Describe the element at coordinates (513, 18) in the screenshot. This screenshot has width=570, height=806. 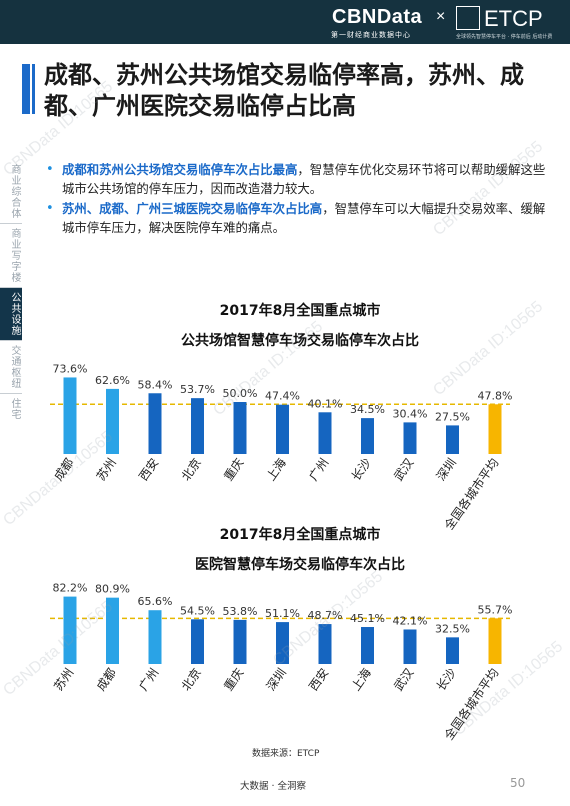
I see `etcp-logo: ETCP` at that location.